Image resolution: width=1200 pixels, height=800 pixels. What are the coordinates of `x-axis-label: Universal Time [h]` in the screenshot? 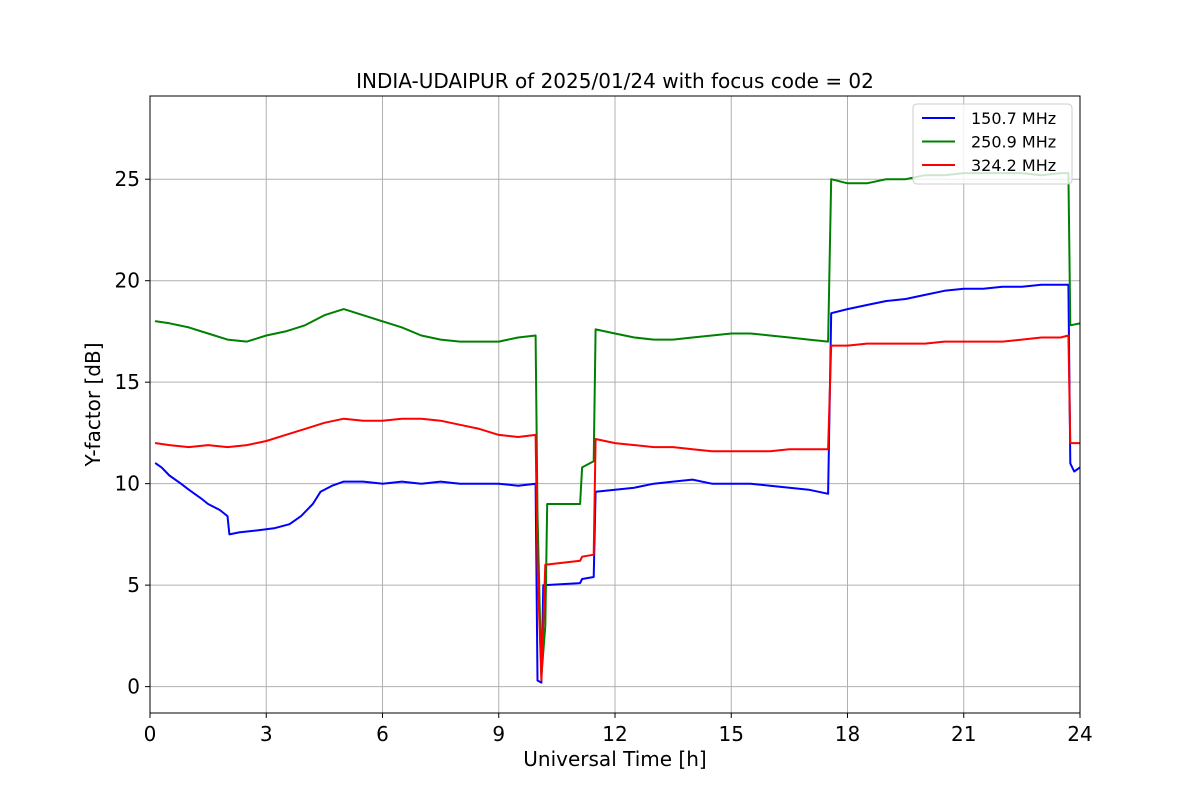 It's located at (614, 759).